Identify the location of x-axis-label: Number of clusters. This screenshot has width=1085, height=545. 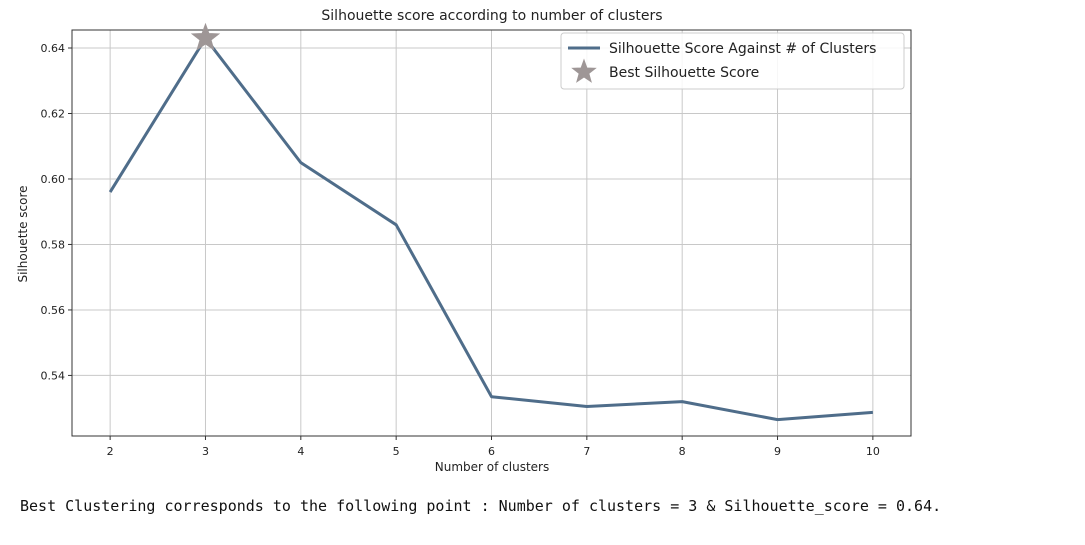
(492, 467).